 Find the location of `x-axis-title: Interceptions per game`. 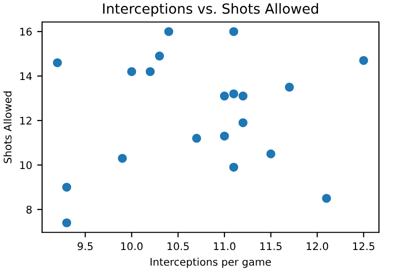

x-axis-title: Interceptions per game is located at coordinates (210, 263).